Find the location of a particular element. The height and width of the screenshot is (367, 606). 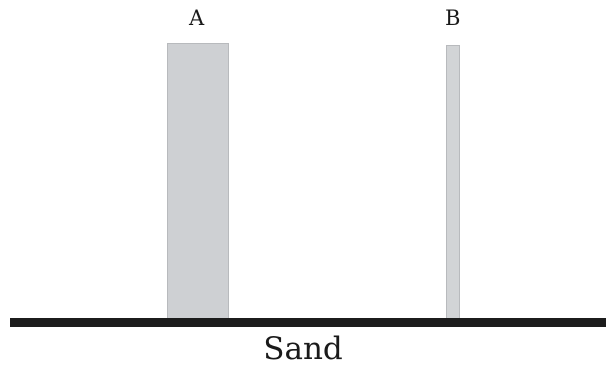

sand-label: Sand is located at coordinates (303, 349).